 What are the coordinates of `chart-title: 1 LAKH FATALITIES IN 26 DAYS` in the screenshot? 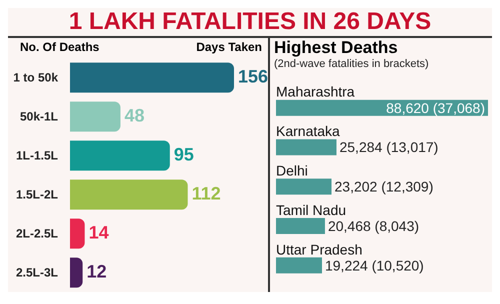 It's located at (250, 23).